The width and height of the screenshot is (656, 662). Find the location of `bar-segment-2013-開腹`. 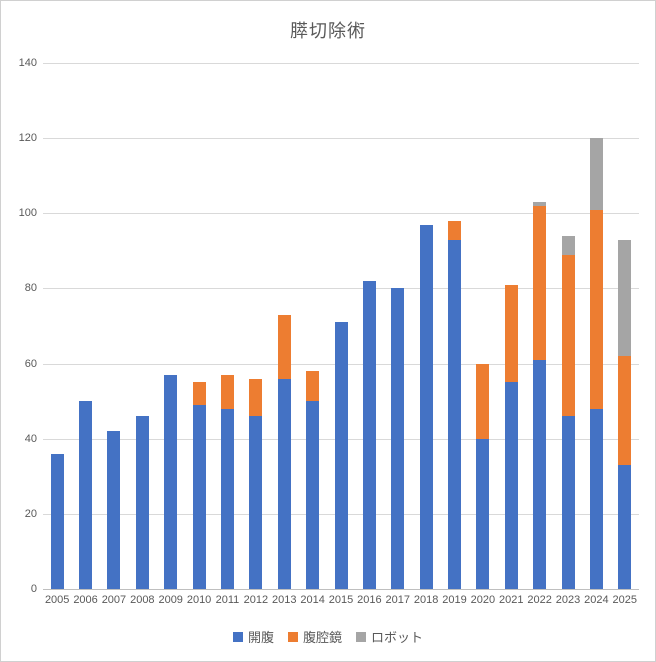

bar-segment-2013-開腹 is located at coordinates (284, 483).